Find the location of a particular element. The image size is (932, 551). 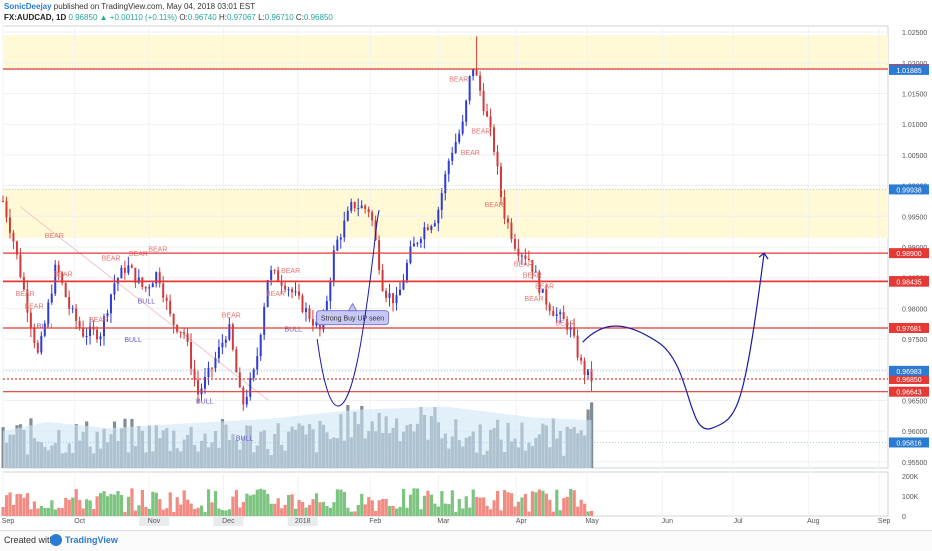

volume-tick-label: 100K is located at coordinates (910, 497).